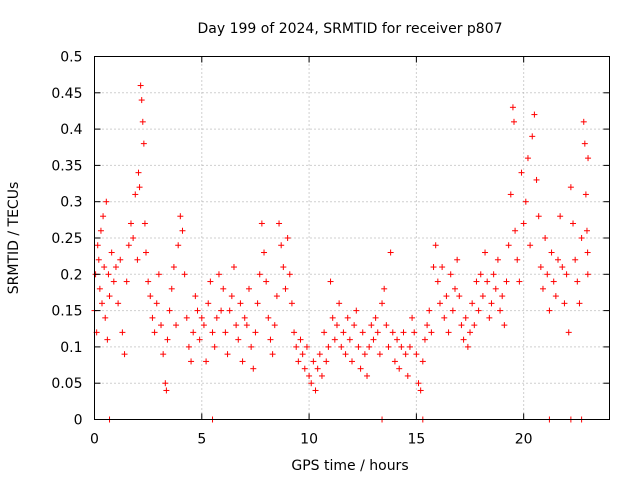  Describe the element at coordinates (14, 238) in the screenshot. I see `y-axis-label: SRMTID / TECUs` at that location.